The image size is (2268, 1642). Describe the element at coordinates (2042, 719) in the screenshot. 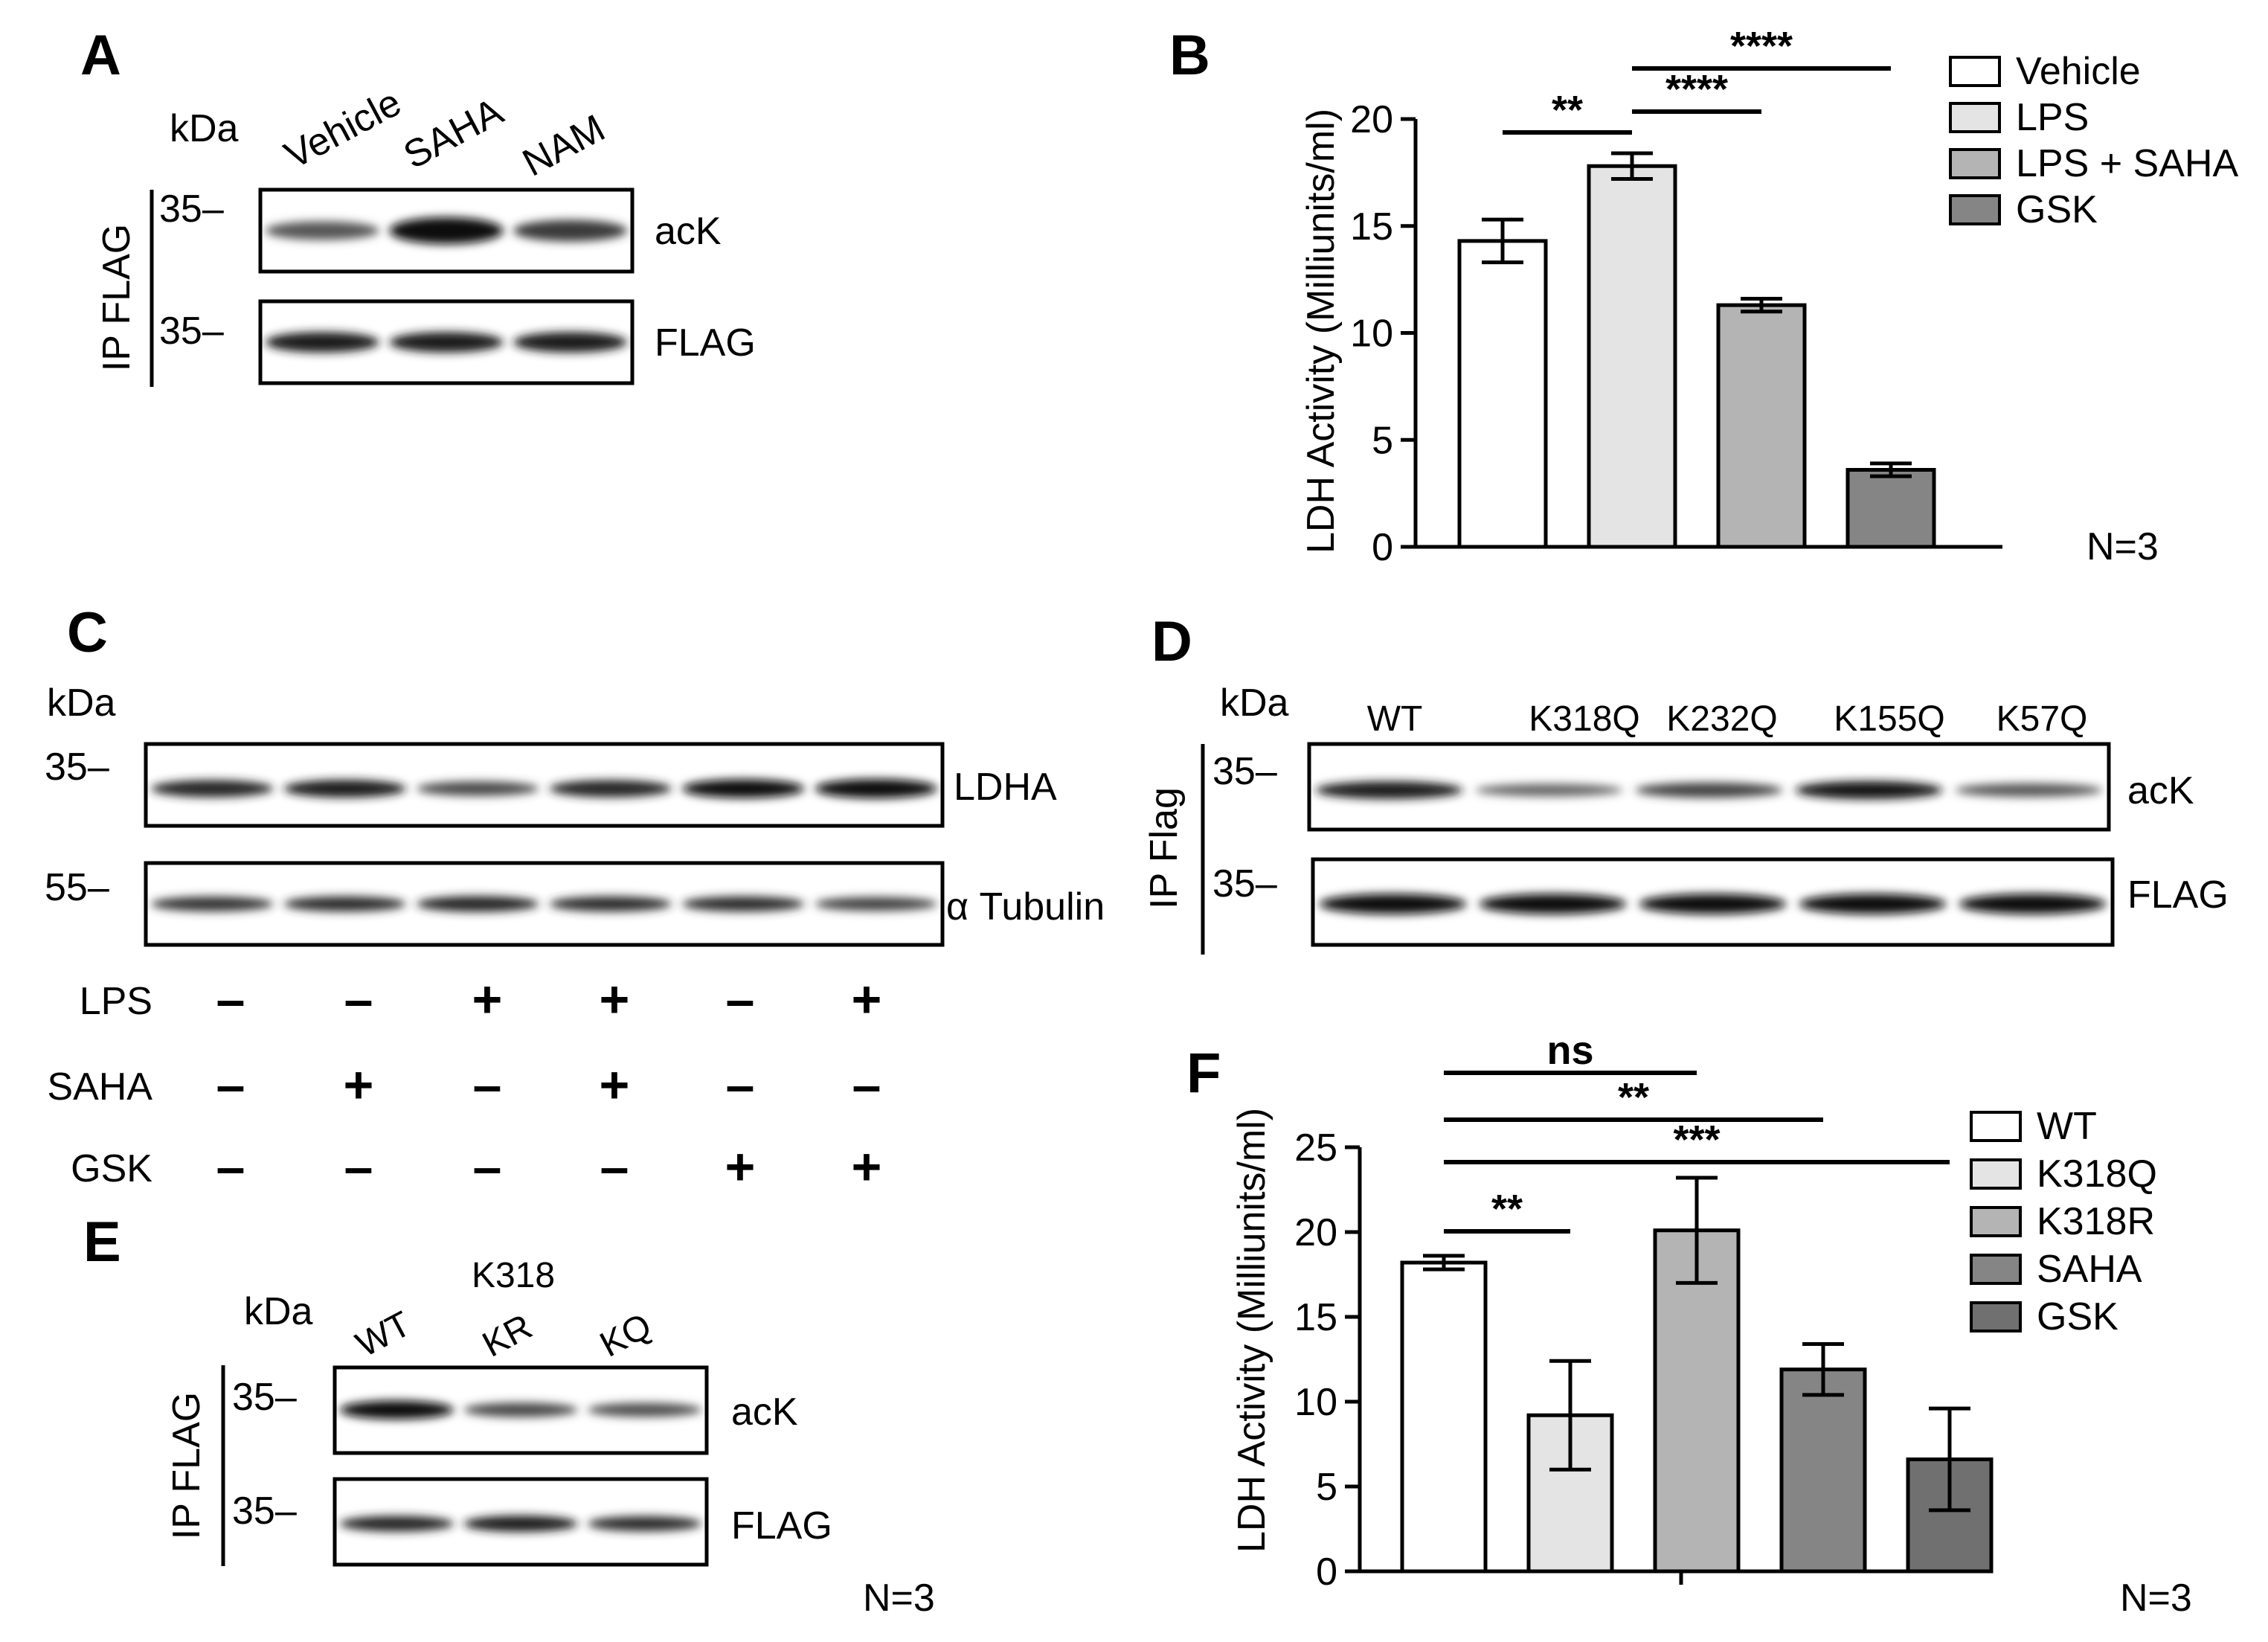

I see `lane-label: K57Q` at that location.